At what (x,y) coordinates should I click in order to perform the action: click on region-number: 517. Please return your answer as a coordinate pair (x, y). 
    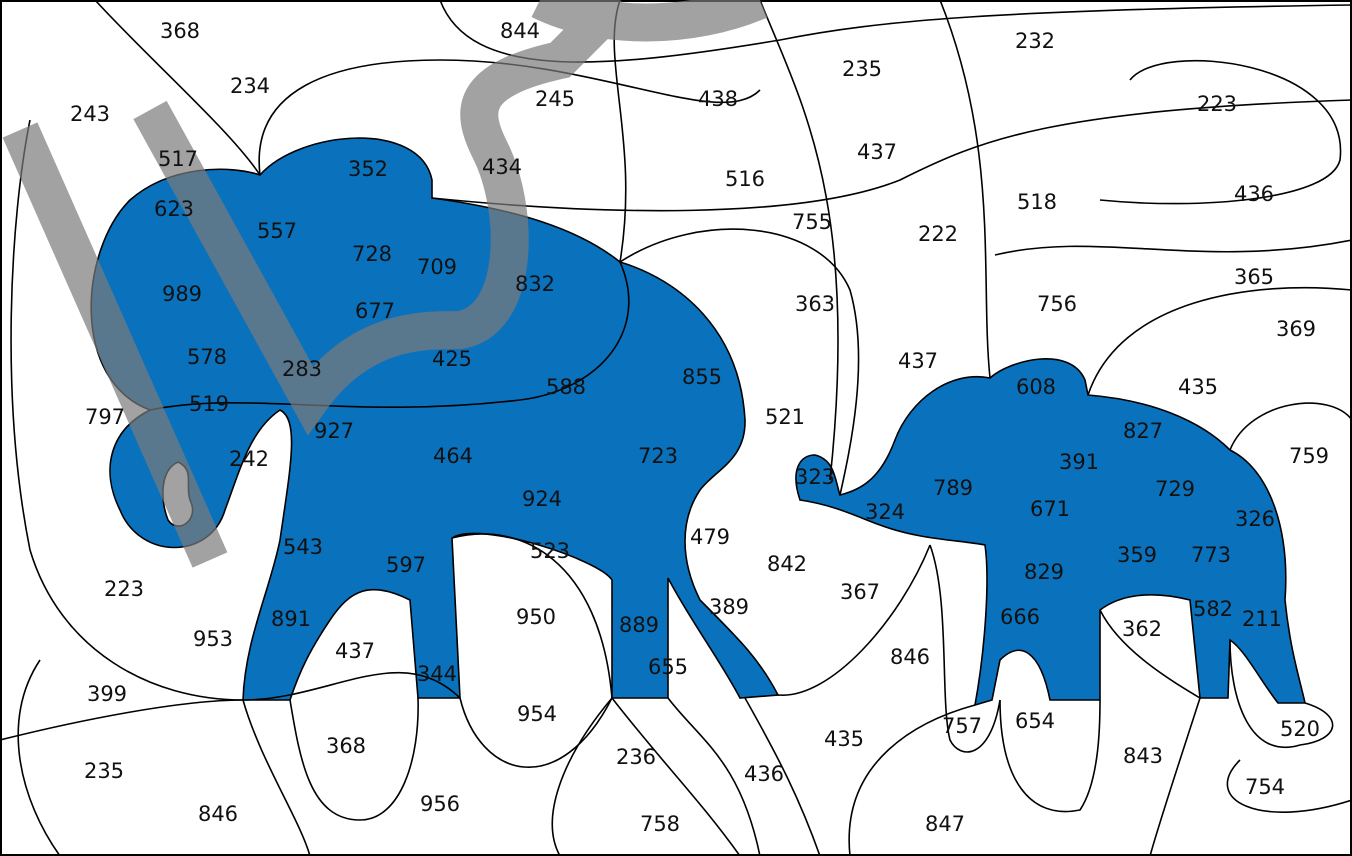
    Looking at the image, I should click on (178, 159).